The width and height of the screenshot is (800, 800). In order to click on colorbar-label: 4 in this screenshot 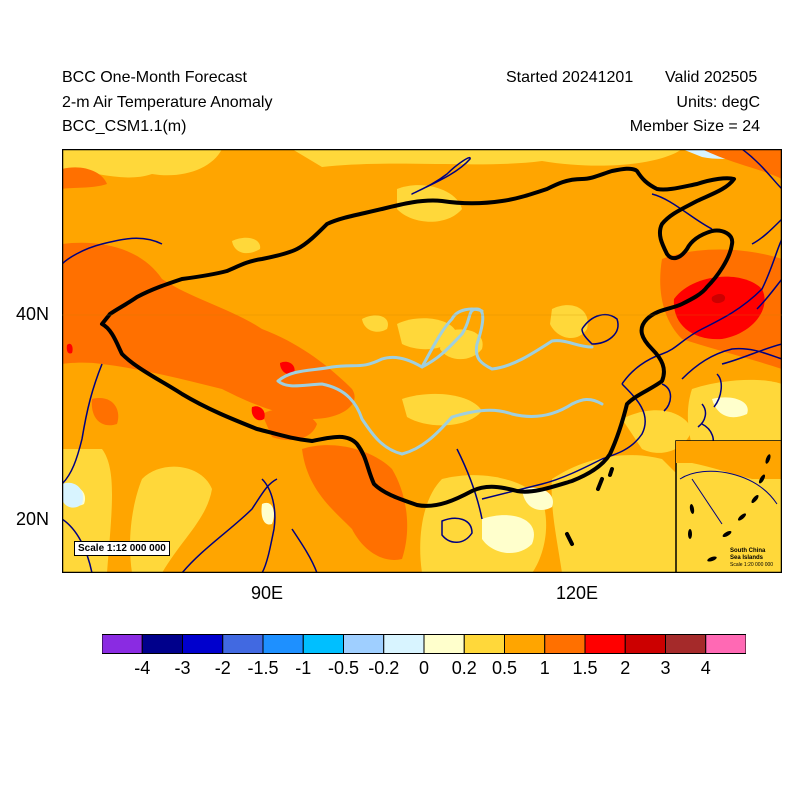, I will do `click(705, 668)`.